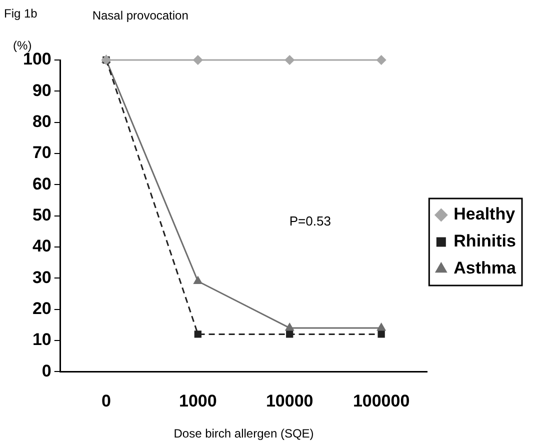  Describe the element at coordinates (244, 433) in the screenshot. I see `x-axis-title: Dose birch allergen (SQE)` at that location.